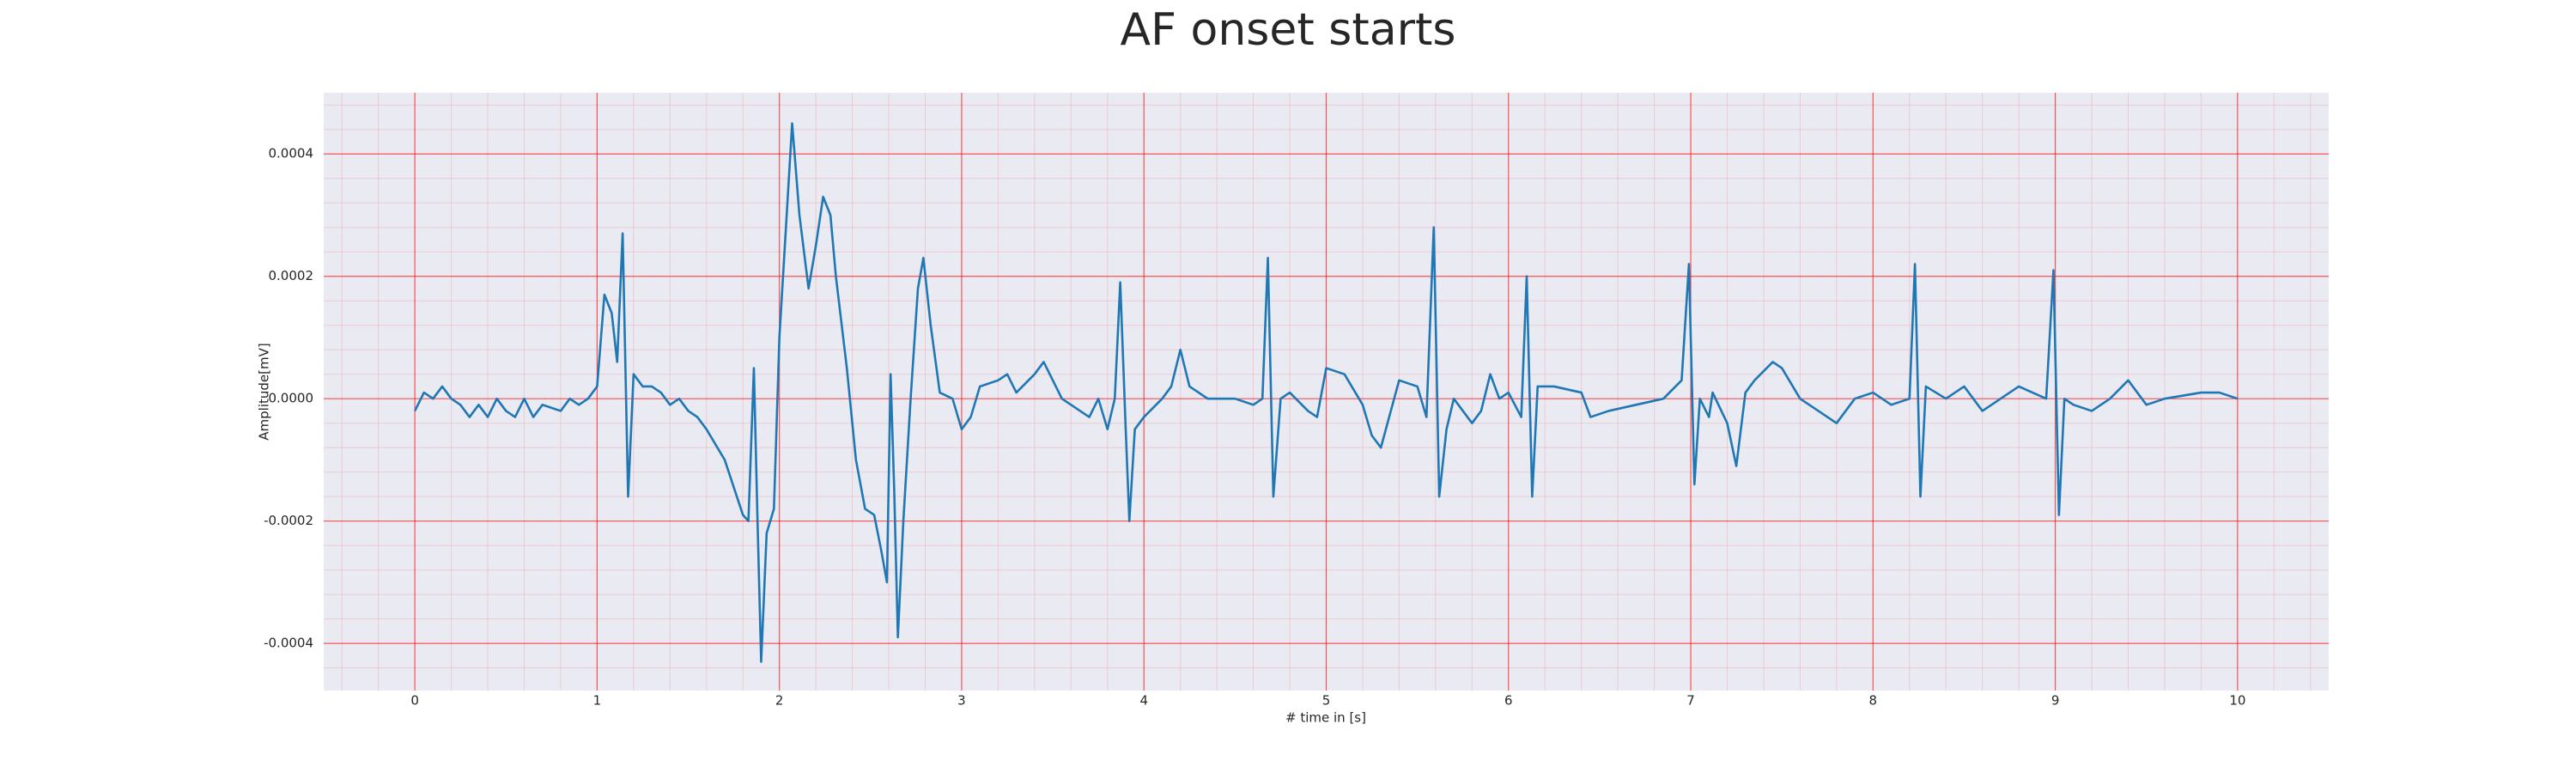 Image resolution: width=2576 pixels, height=773 pixels. Describe the element at coordinates (1327, 701) in the screenshot. I see `x-tick-label: 5` at that location.